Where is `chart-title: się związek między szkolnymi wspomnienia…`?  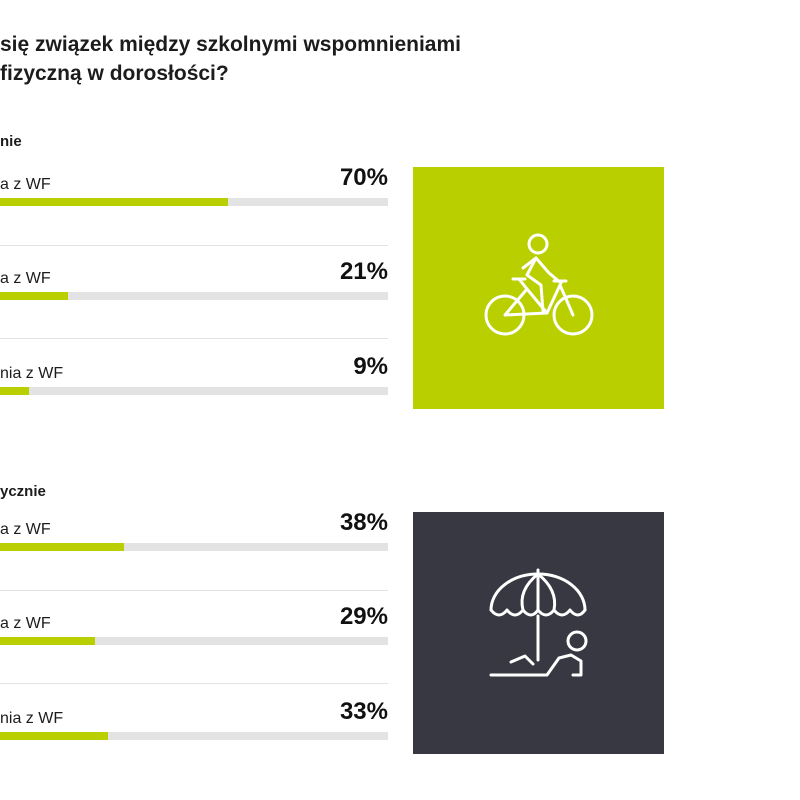 chart-title: się związek między szkolnymi wspomnienia… is located at coordinates (230, 59).